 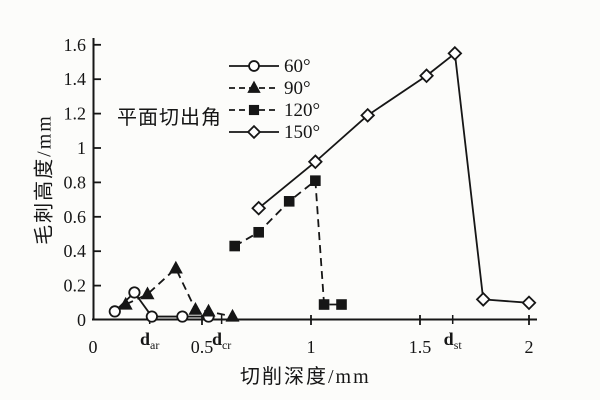 I want to click on legend-entry-60deg: 60°, so click(x=273, y=66).